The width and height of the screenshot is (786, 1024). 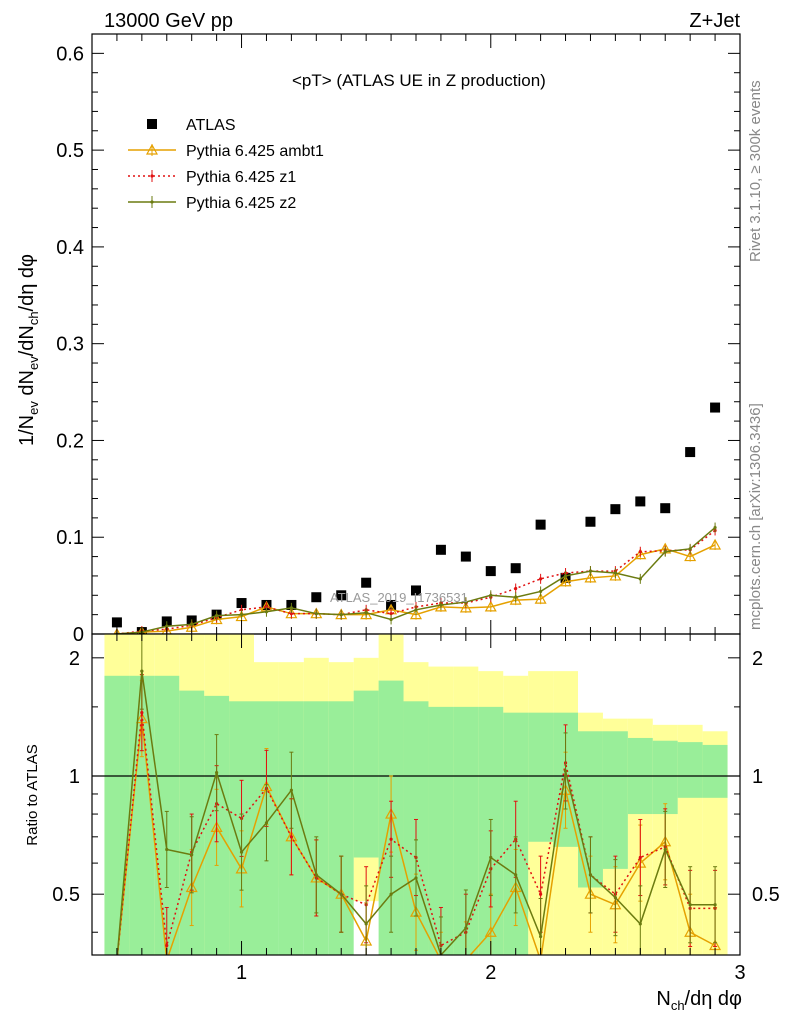 What do you see at coordinates (70, 441) in the screenshot?
I see `y-tick-label: 0.2` at bounding box center [70, 441].